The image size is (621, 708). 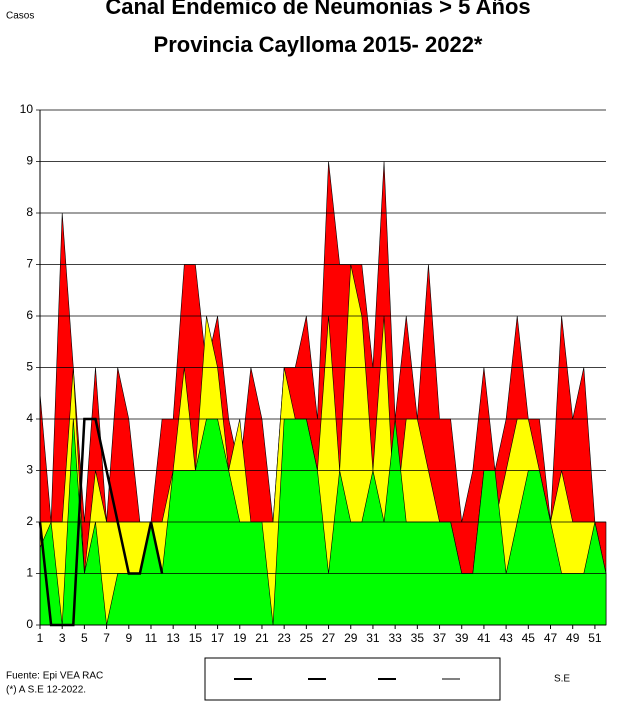 I want to click on x-tick-label: 7, so click(x=106, y=638).